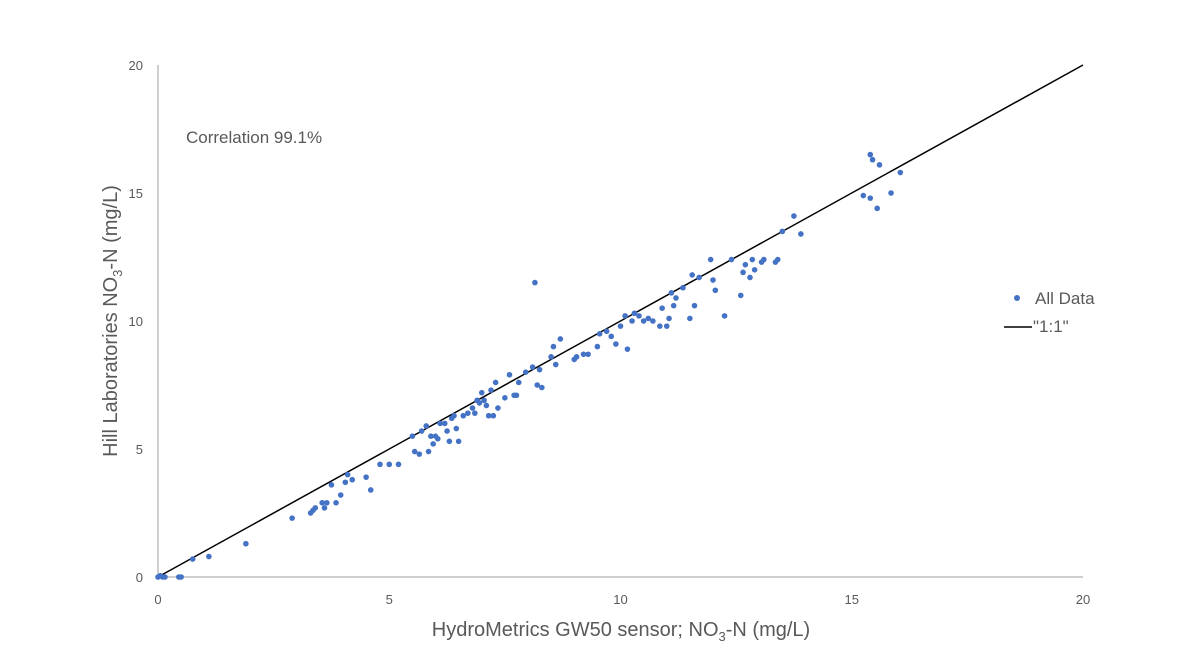  Describe the element at coordinates (1017, 298) in the screenshot. I see `legend-marker-all-data` at that location.